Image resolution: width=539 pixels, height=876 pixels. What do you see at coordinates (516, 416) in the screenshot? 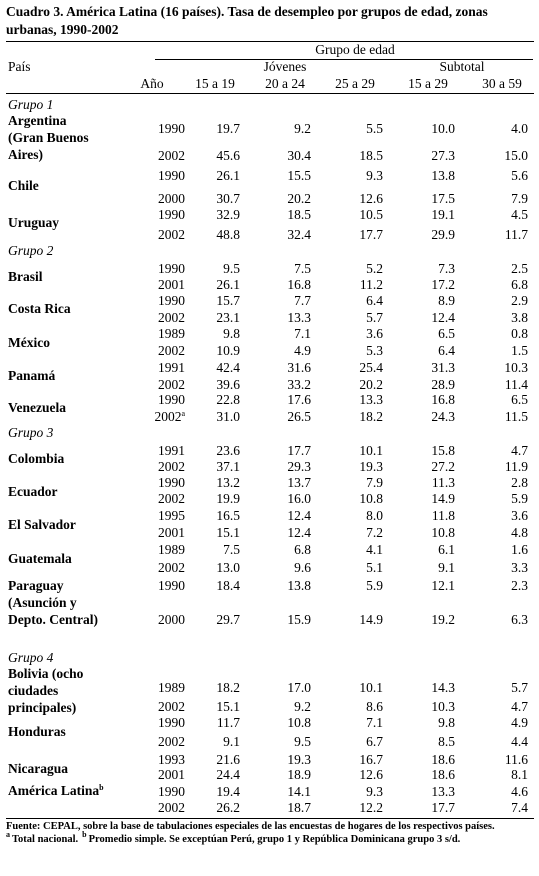
I see `value-cell: 11.5` at bounding box center [516, 416].